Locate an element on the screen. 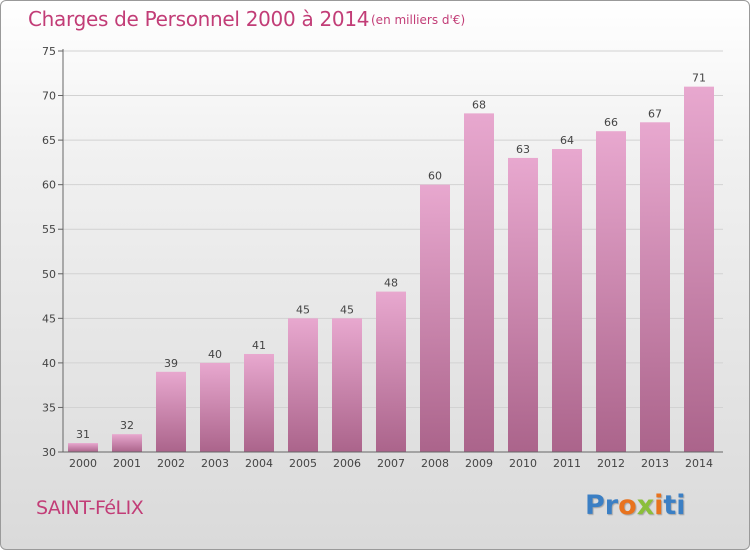 Image resolution: width=750 pixels, height=550 pixels. y-tick-label: 65 is located at coordinates (49, 140).